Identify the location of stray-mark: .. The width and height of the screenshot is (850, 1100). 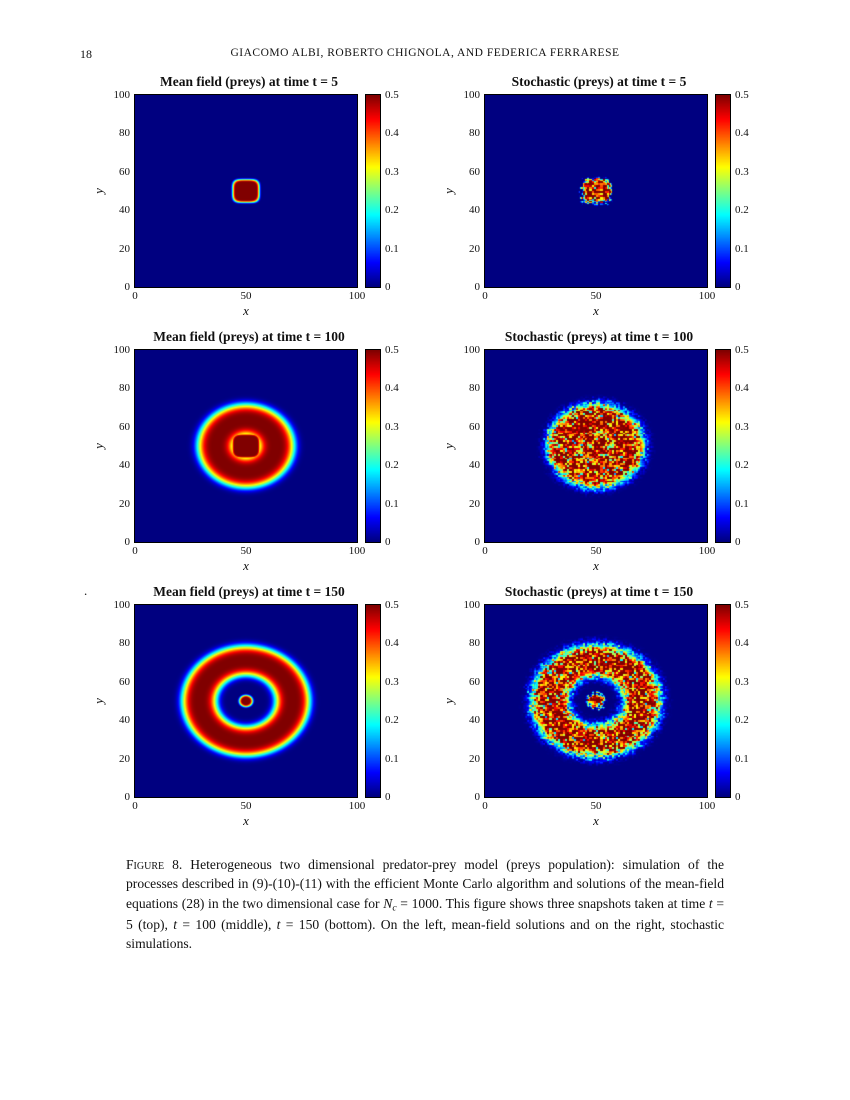
(86, 590).